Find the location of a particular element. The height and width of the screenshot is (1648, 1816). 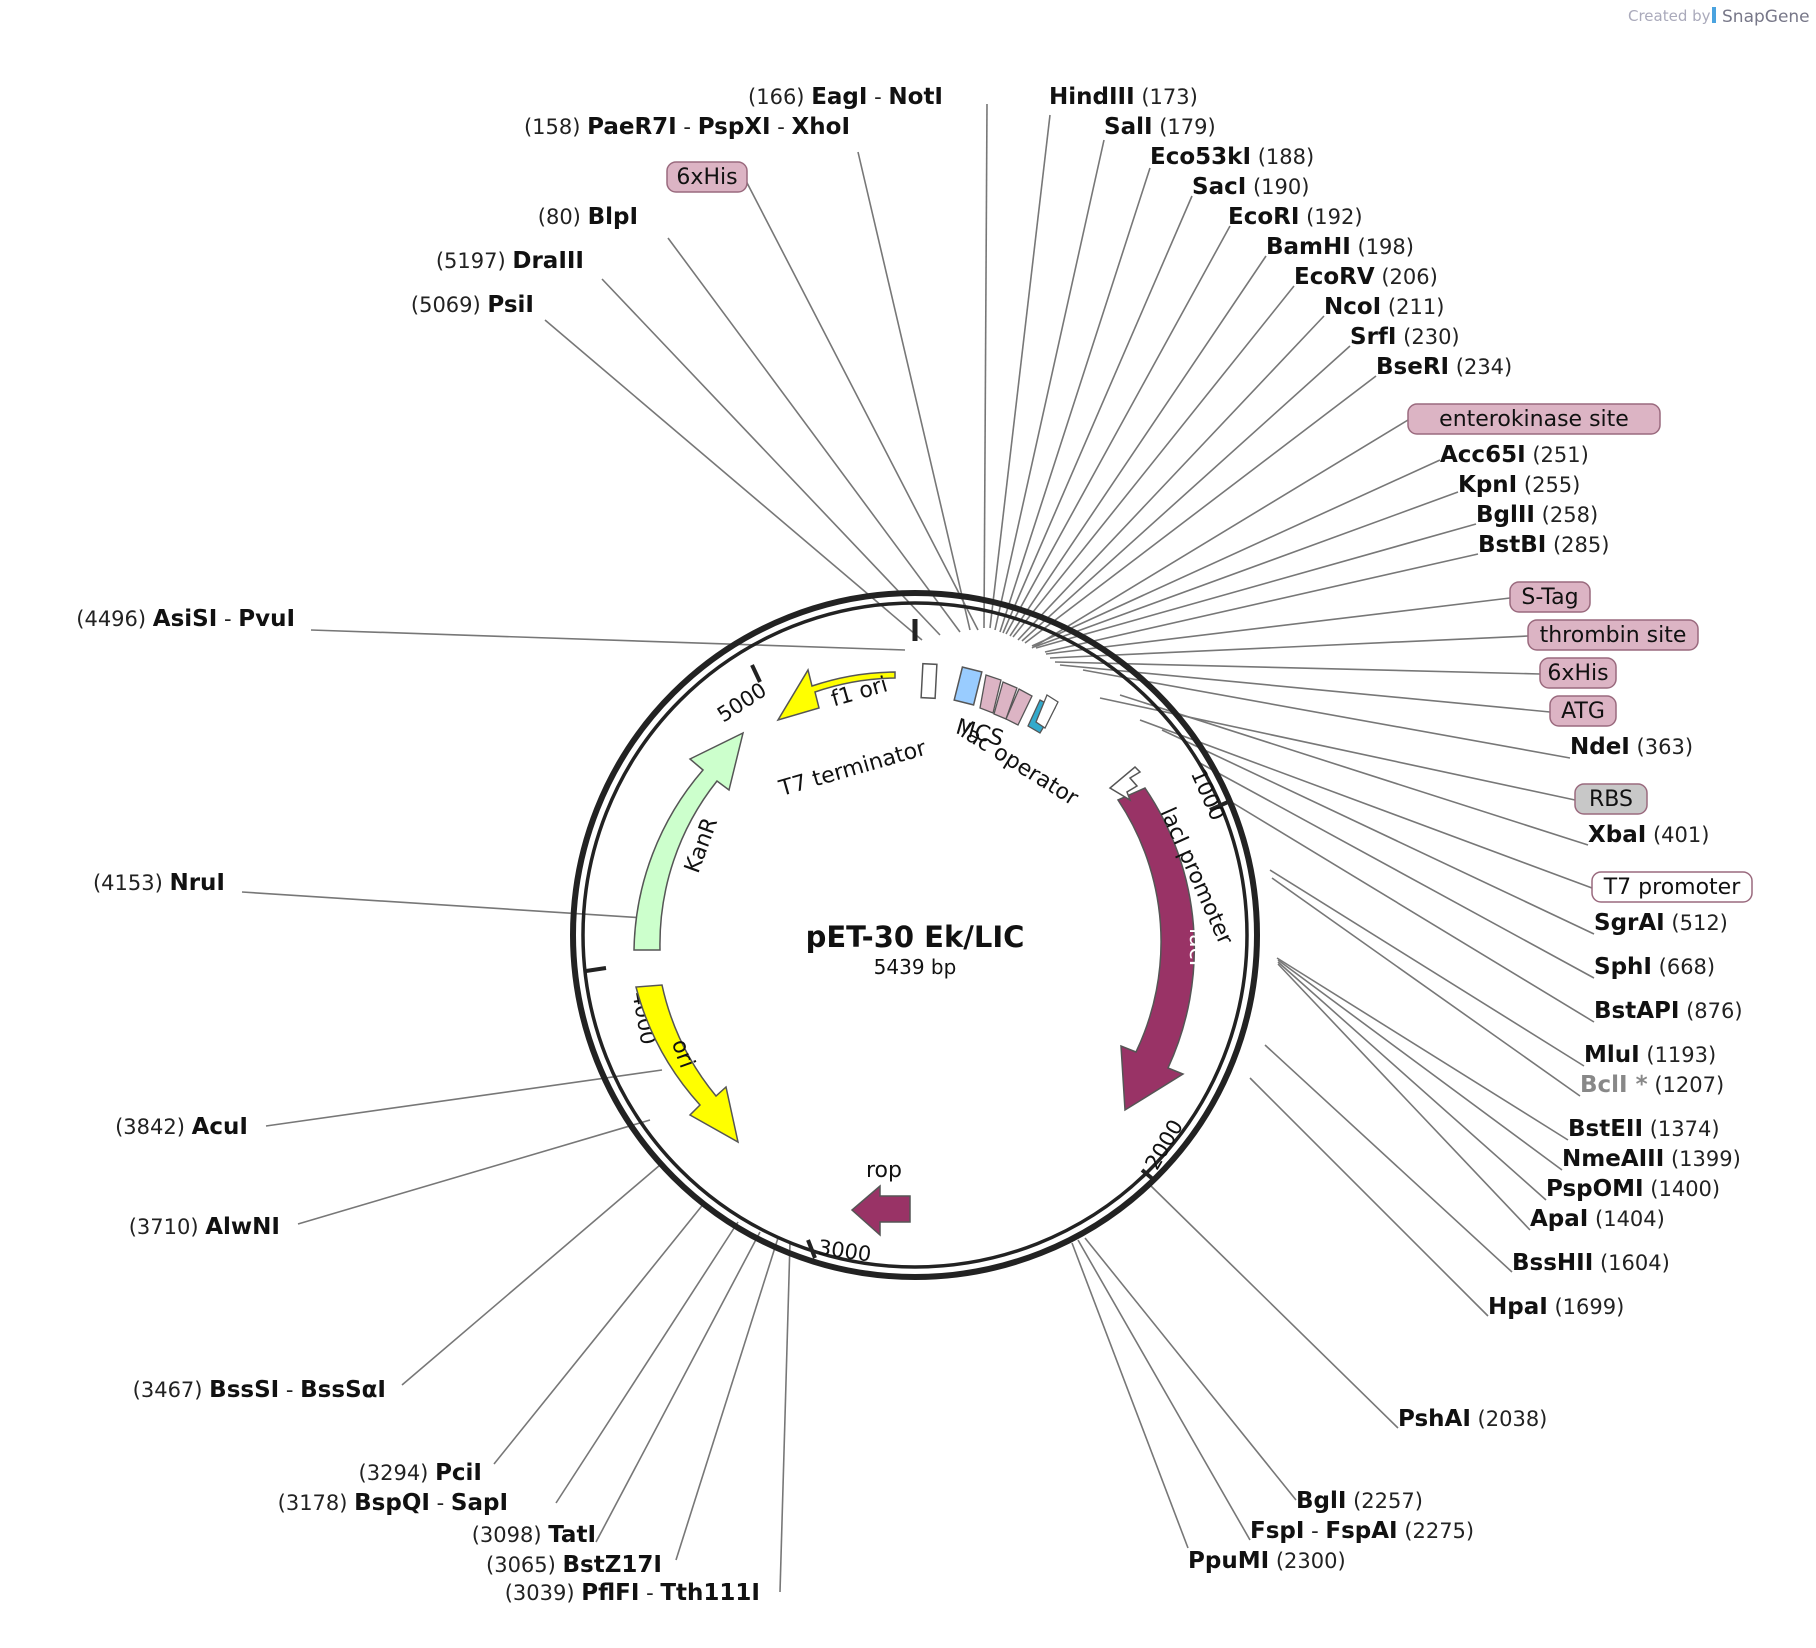

site-label-part: (3467) is located at coordinates (171, 1390).